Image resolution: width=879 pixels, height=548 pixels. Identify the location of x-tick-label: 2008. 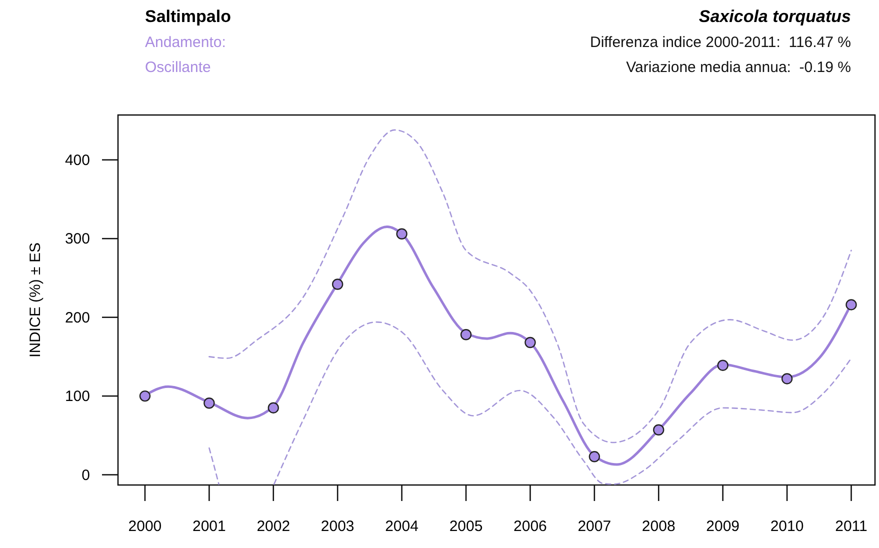
(659, 526).